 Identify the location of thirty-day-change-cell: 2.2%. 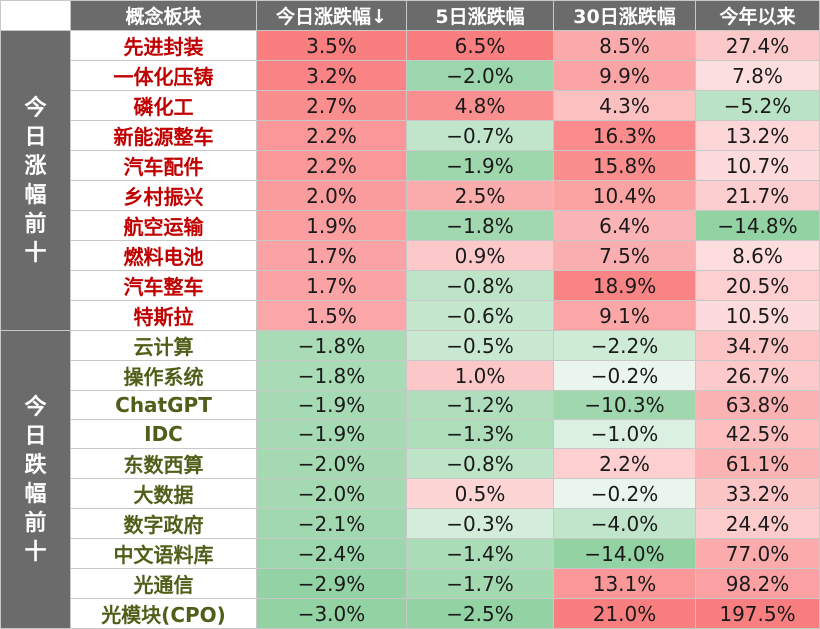
(624, 463).